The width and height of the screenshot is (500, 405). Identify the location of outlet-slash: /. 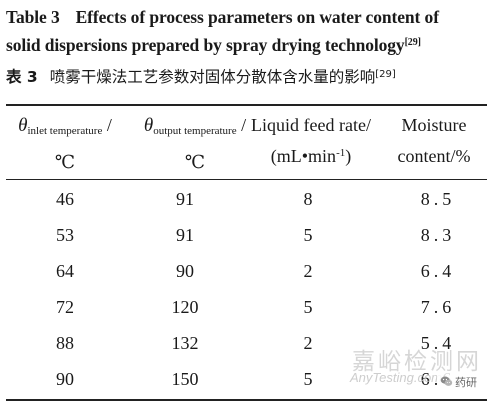
(244, 125).